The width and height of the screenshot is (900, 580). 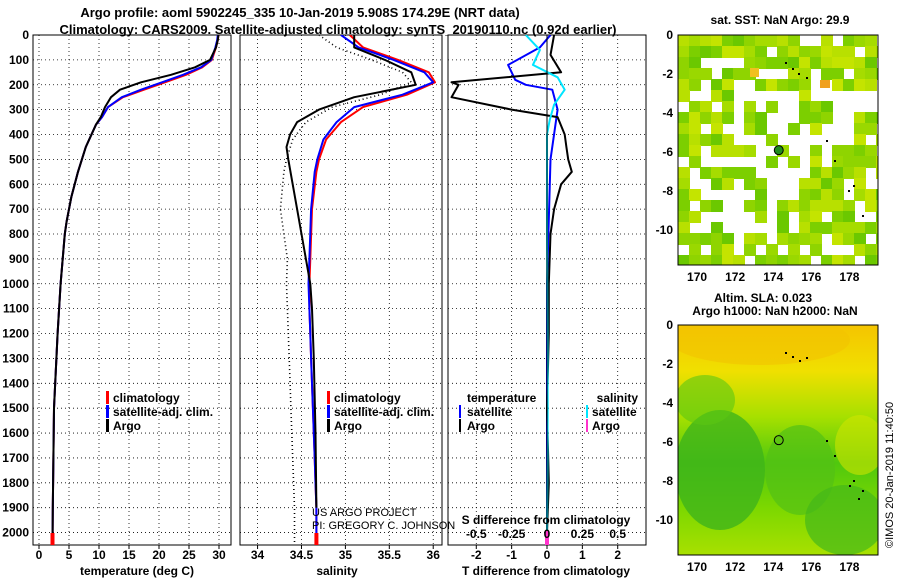 I want to click on legend-label-argo: Argo, so click(x=348, y=426).